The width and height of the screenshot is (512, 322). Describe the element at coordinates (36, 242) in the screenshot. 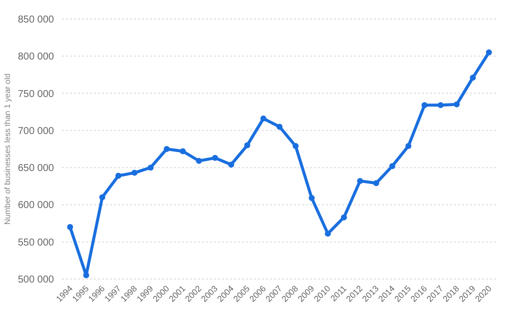

I see `y-tick-label: 550 000` at that location.